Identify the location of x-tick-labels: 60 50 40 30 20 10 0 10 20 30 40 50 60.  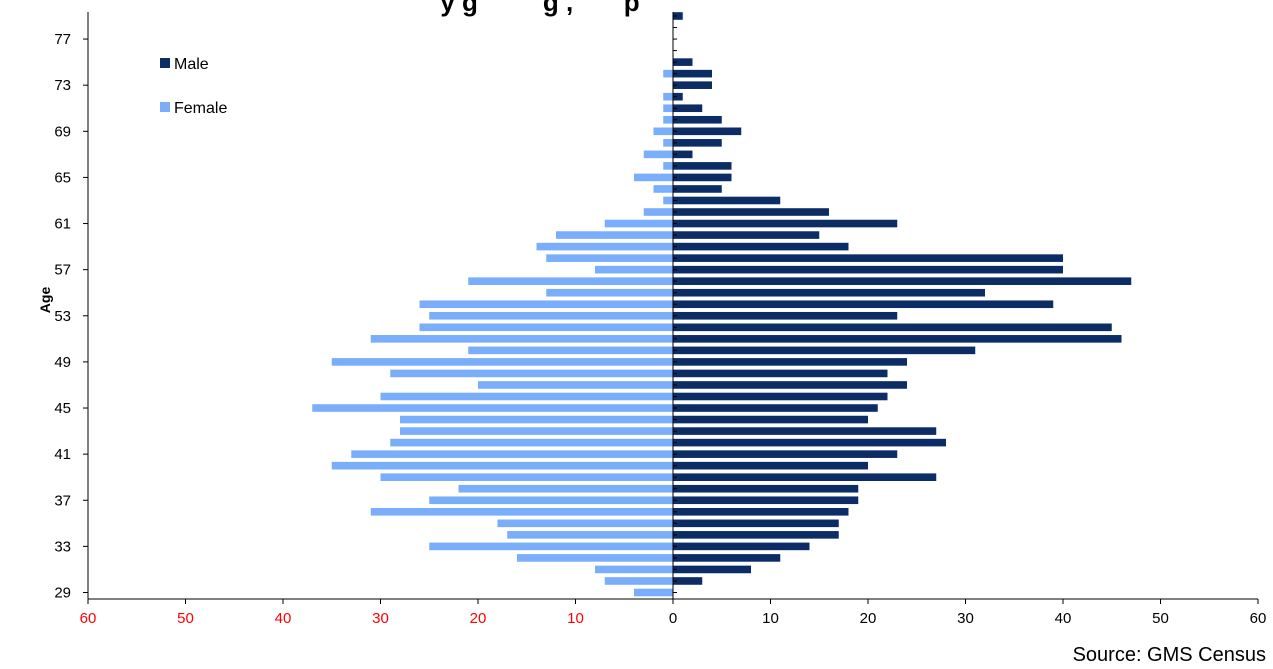
(673, 618).